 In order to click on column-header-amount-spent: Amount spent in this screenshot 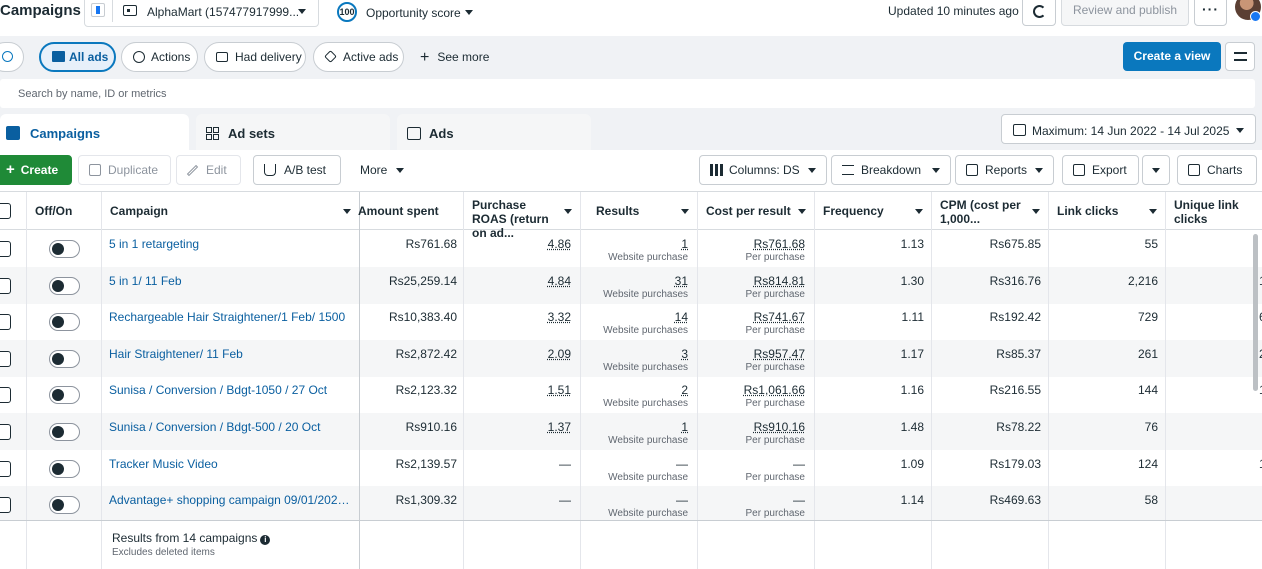, I will do `click(411, 211)`.